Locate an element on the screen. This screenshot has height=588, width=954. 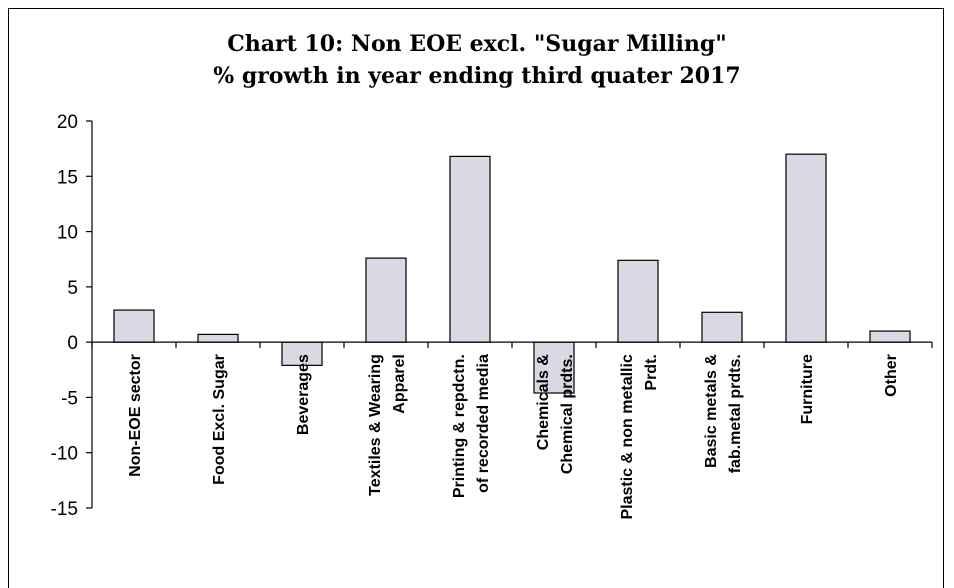
category-label: Basic metals & is located at coordinates (711, 411).